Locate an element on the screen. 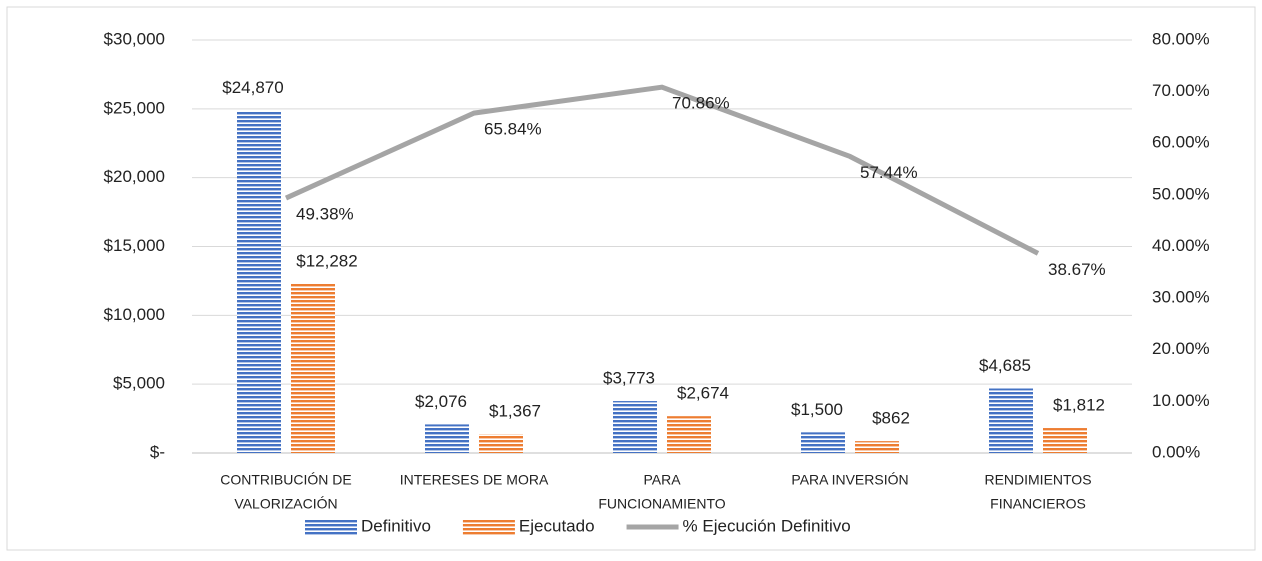 This screenshot has height=561, width=1262. bar-value-label: $1,812 is located at coordinates (1079, 405).